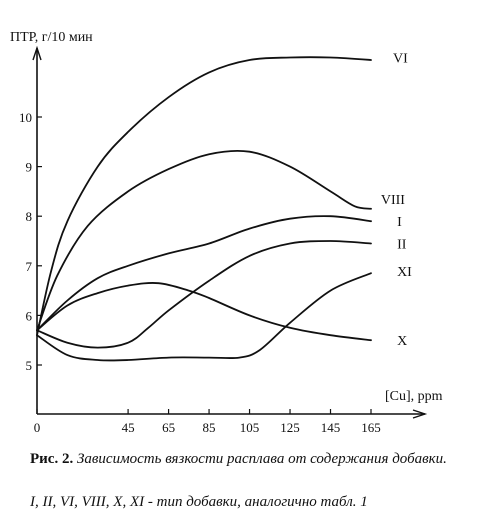  What do you see at coordinates (290, 427) in the screenshot?
I see `x-tick-label: 125` at bounding box center [290, 427].